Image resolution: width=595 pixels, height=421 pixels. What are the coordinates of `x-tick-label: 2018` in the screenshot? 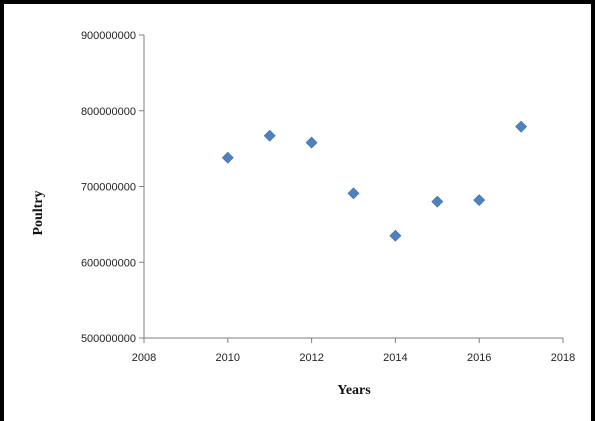 It's located at (563, 358).